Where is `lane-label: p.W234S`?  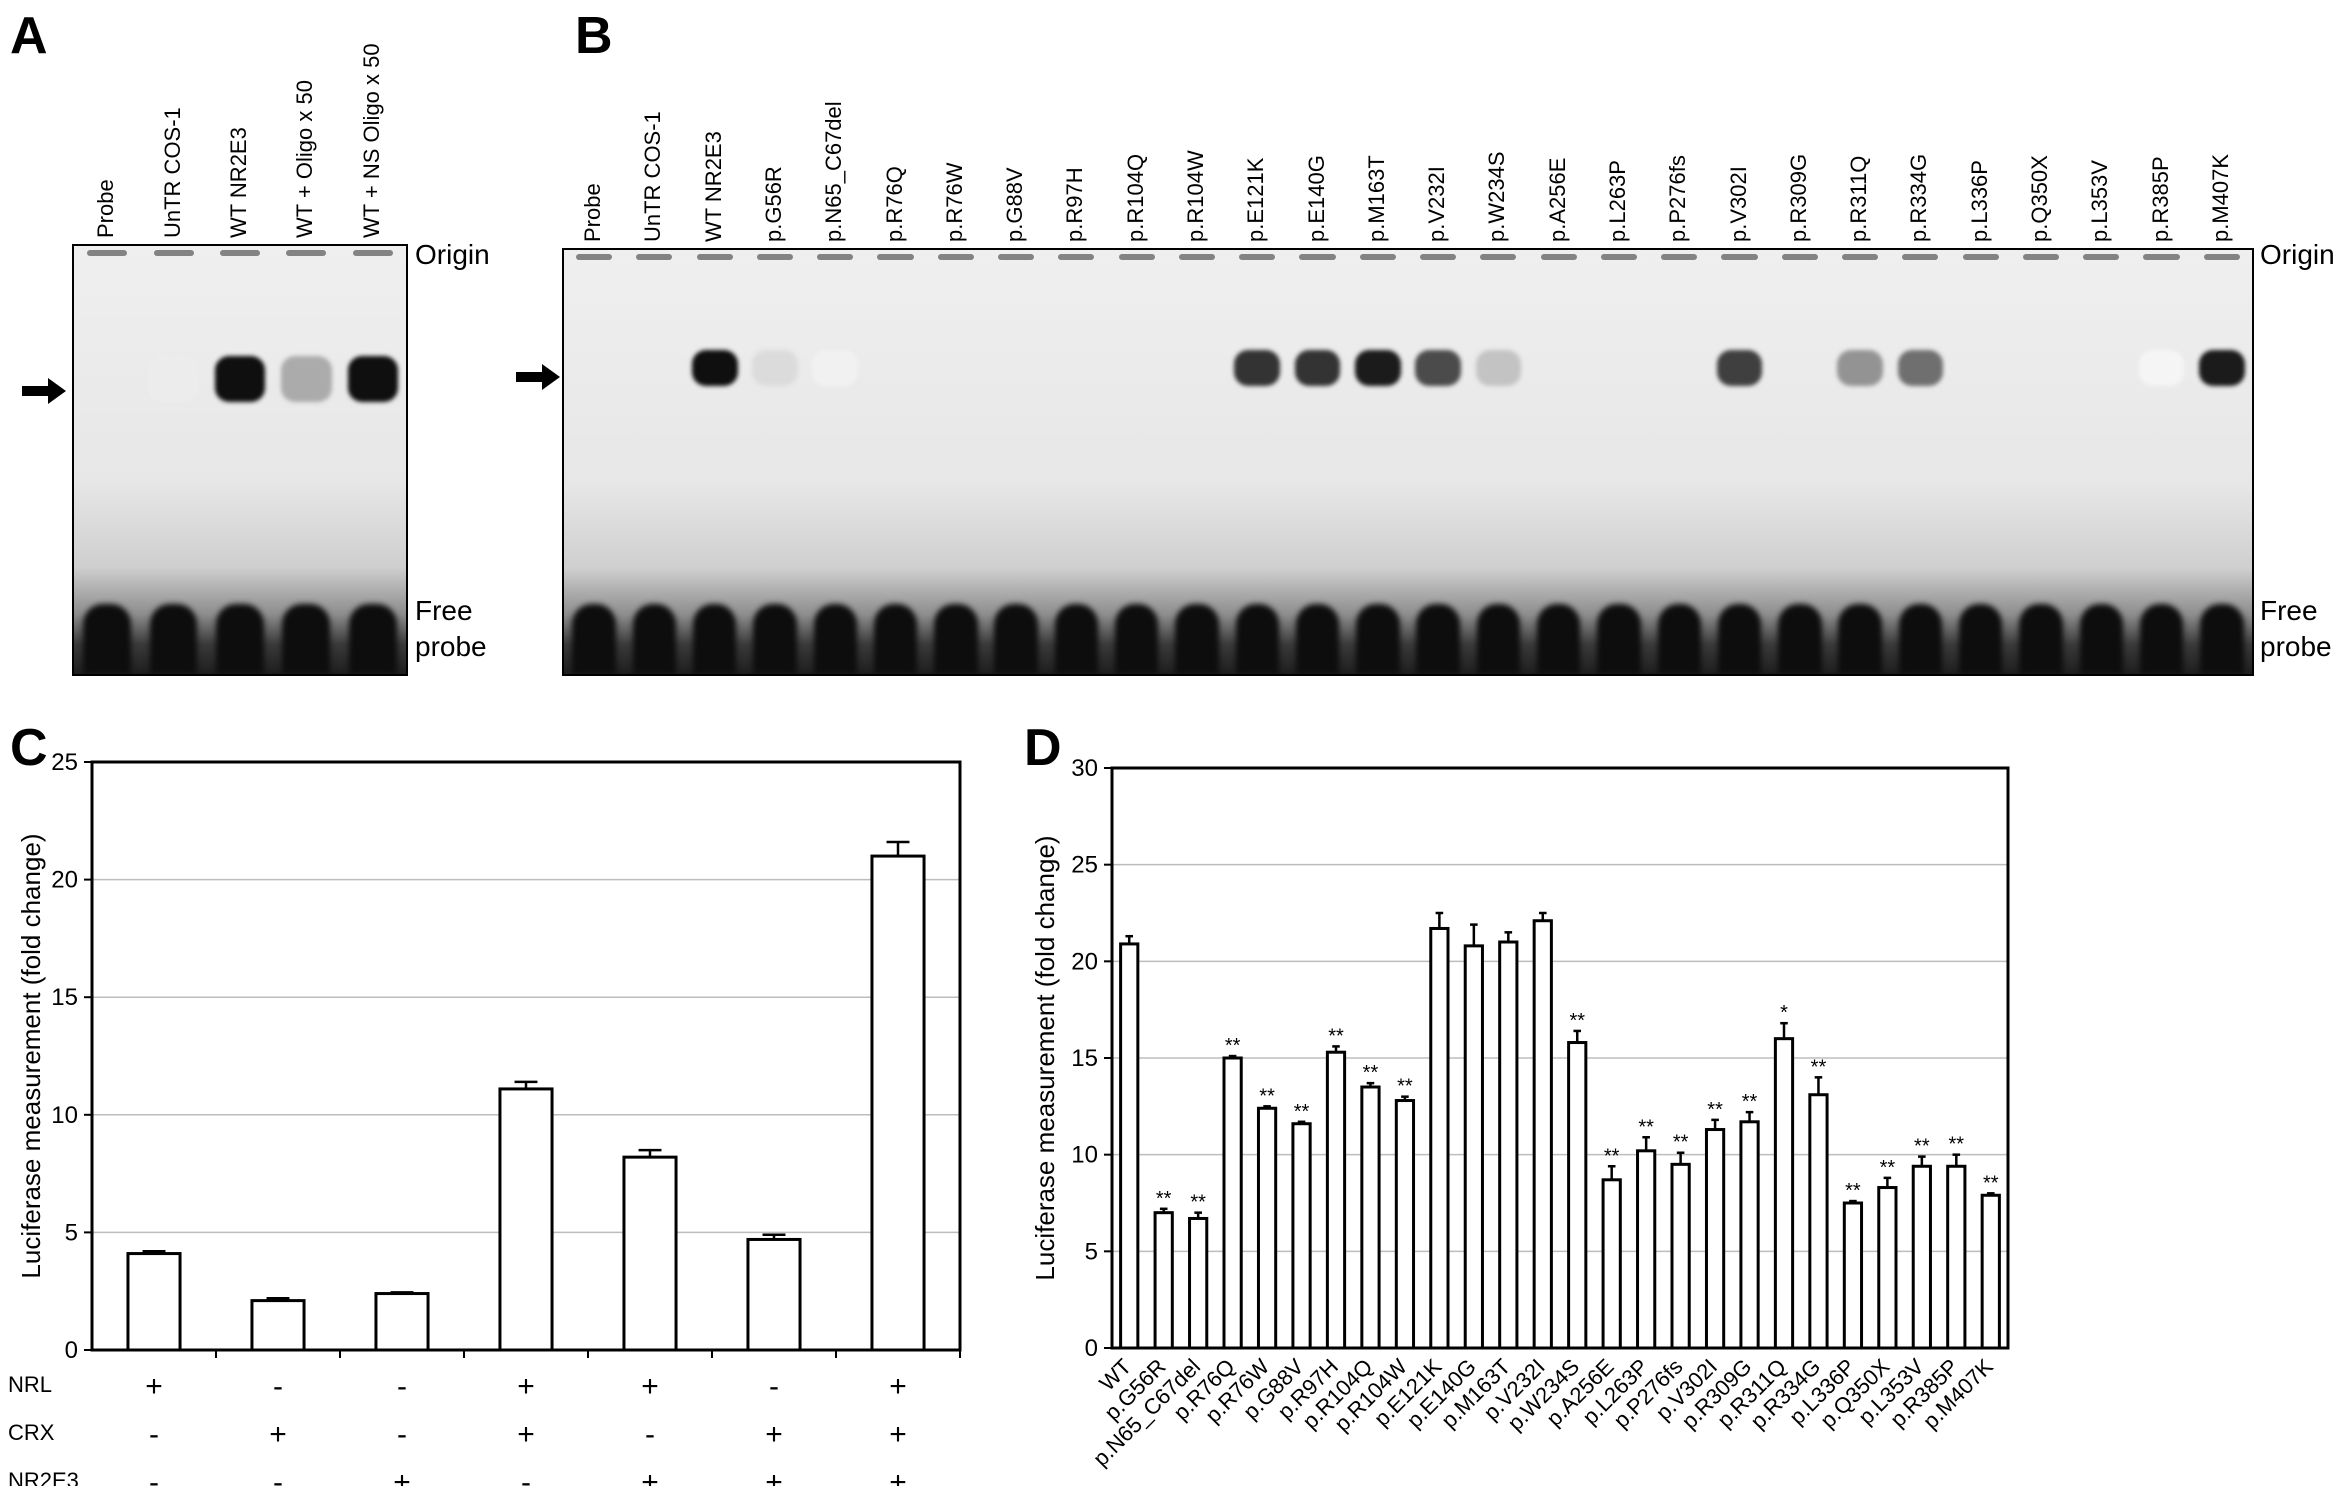 lane-label: p.W234S is located at coordinates (1497, 197).